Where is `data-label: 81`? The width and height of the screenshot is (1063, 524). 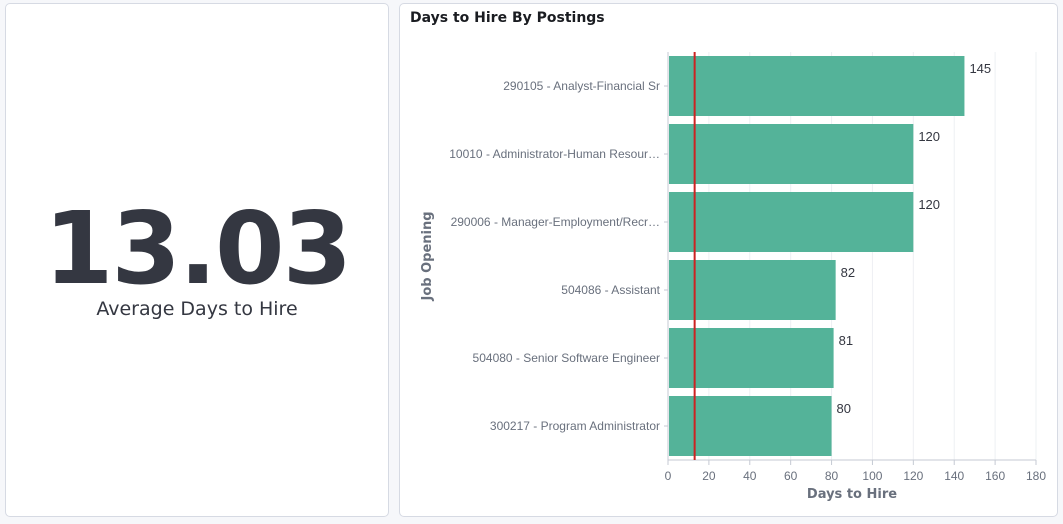 data-label: 81 is located at coordinates (846, 340).